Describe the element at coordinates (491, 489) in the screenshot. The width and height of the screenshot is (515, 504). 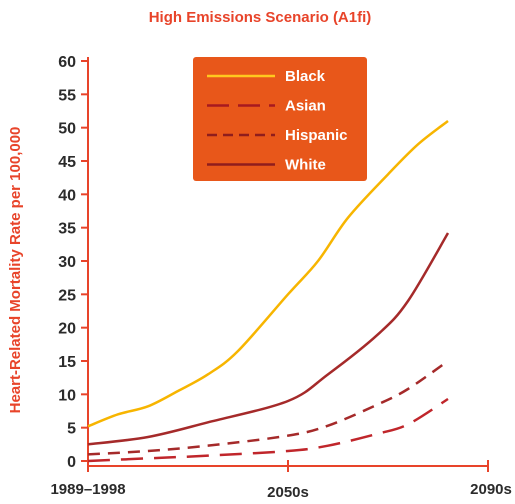
I see `x-tick-label: 2090s` at that location.